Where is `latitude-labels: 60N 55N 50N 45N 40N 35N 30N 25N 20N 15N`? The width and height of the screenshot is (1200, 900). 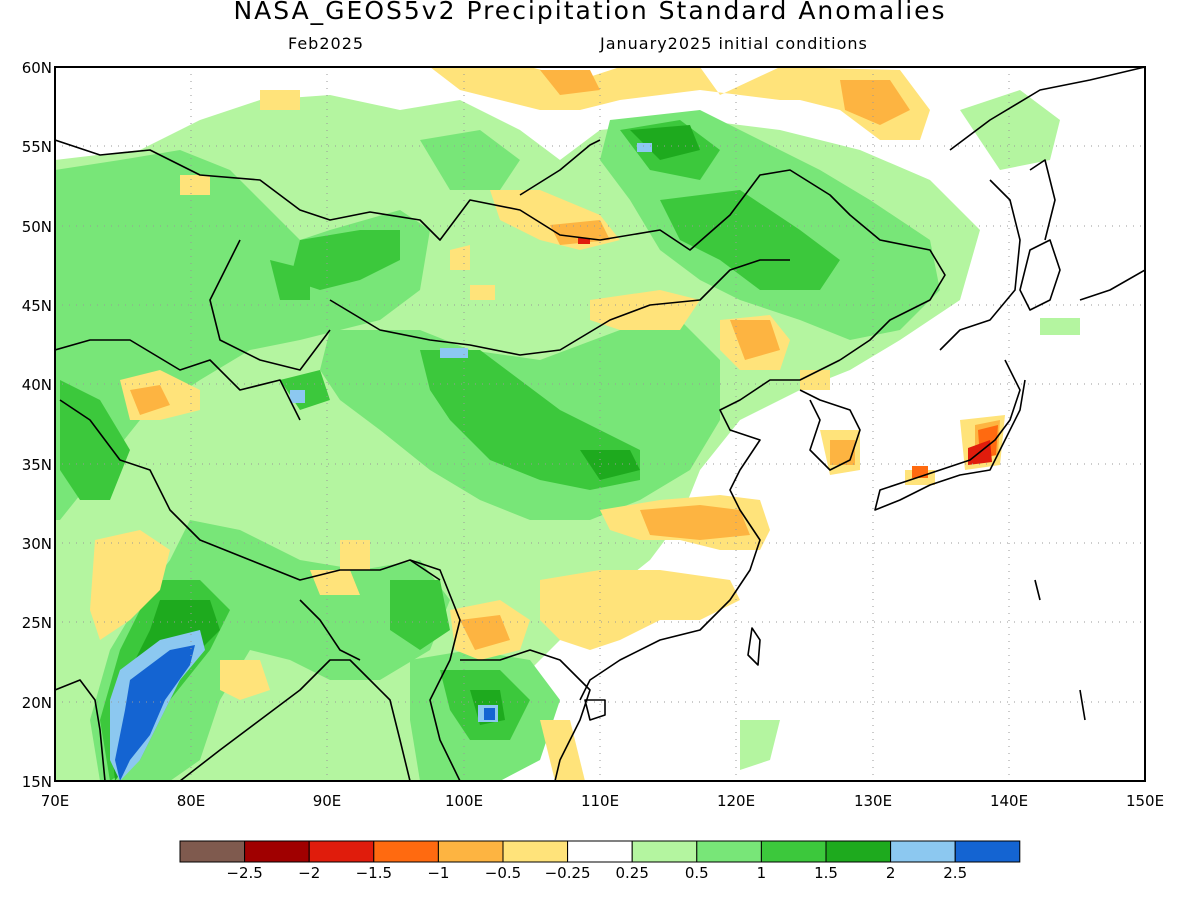
latitude-labels: 60N 55N 50N 45N 40N 35N 30N 25N 20N 15N is located at coordinates (37, 425).